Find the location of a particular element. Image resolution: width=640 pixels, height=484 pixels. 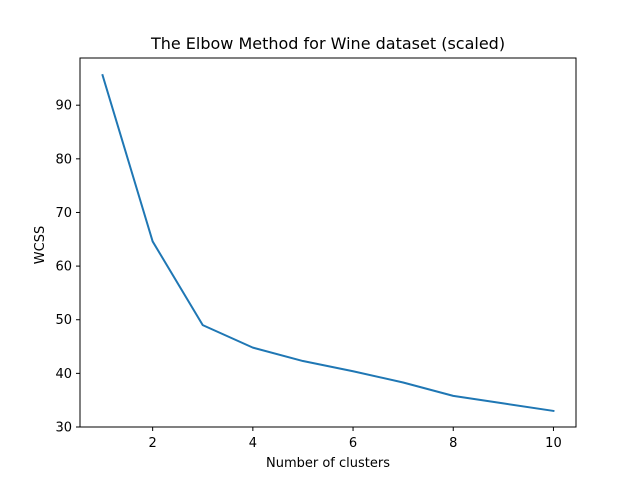

y-tick-label: 30 is located at coordinates (63, 428).